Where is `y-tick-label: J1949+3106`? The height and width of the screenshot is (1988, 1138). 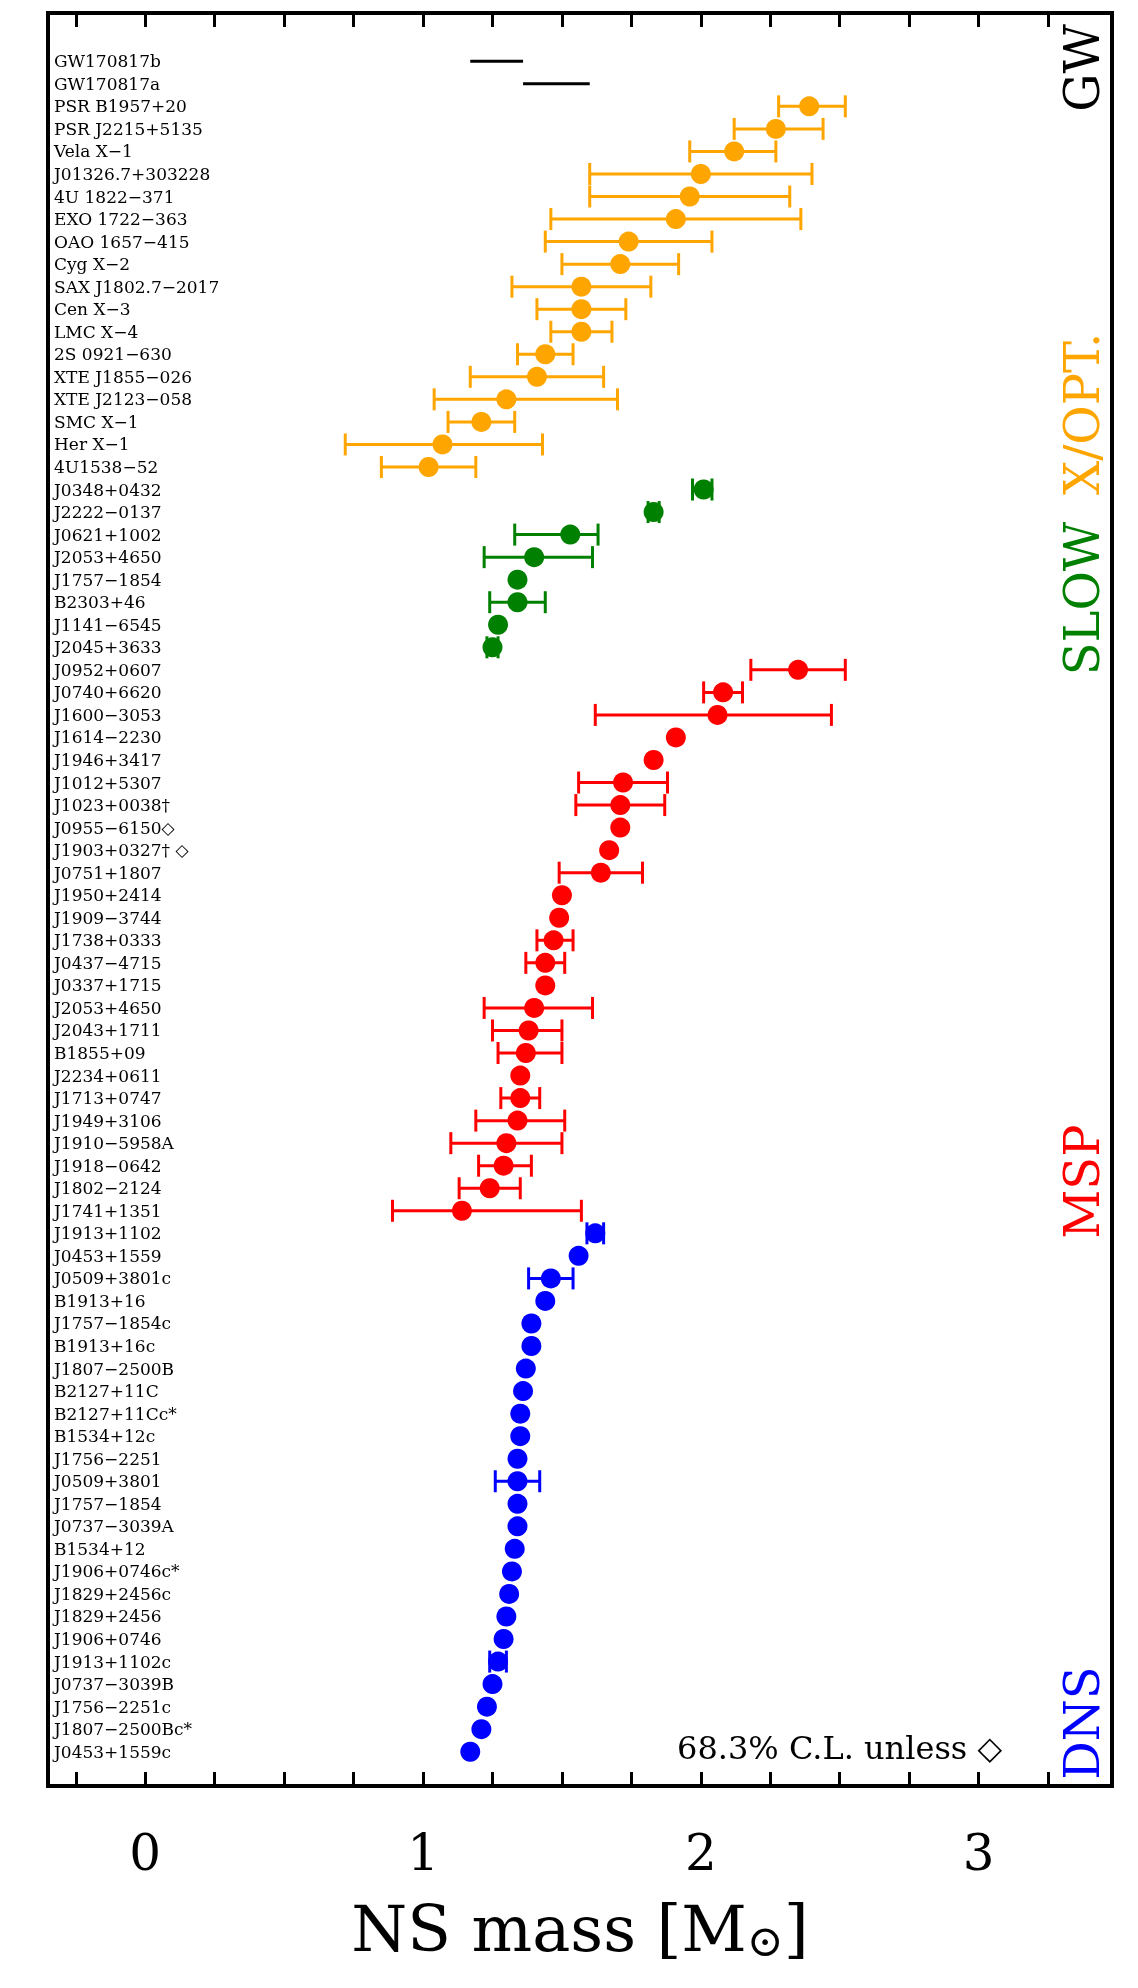
y-tick-label: J1949+3106 is located at coordinates (107, 1120).